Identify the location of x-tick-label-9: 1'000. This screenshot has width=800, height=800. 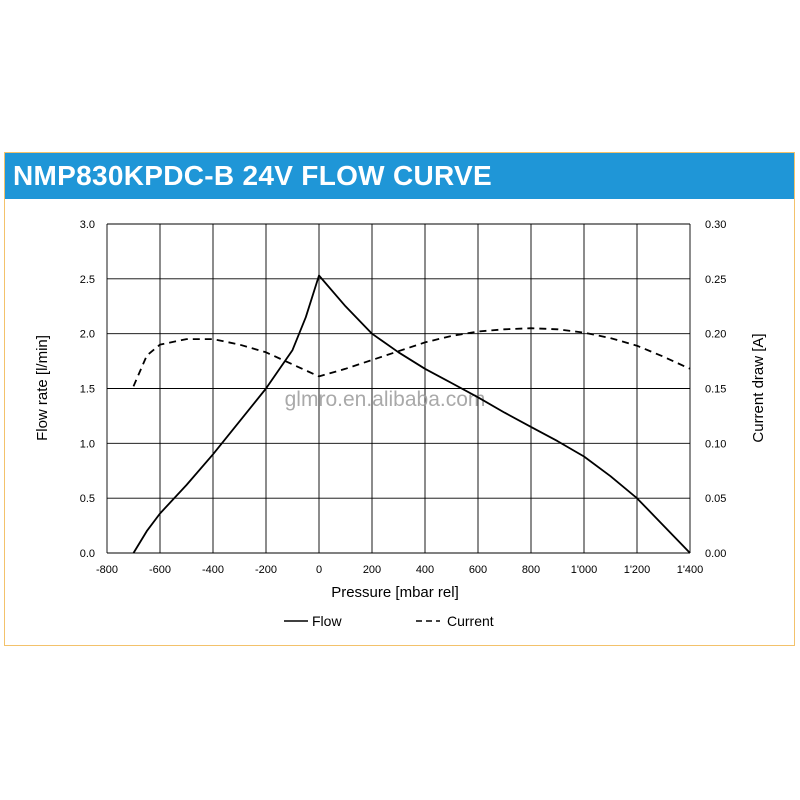
(584, 570).